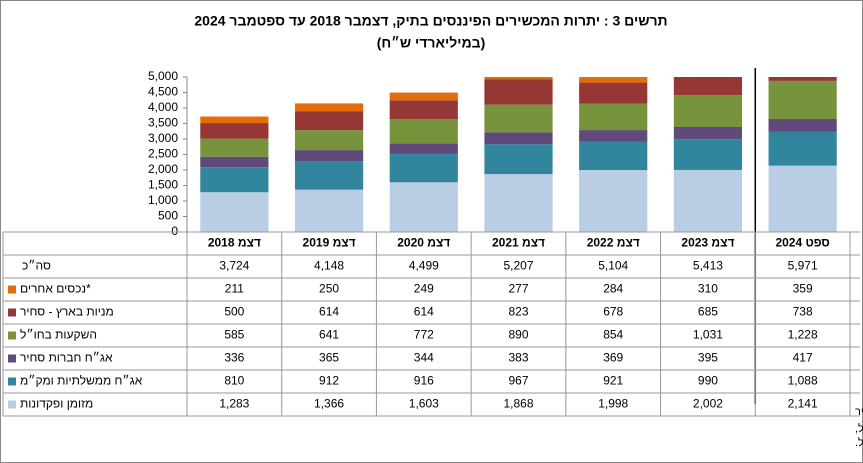 Image resolution: width=863 pixels, height=463 pixels. What do you see at coordinates (424, 404) in the screenshot?
I see `value-label: 1,603` at bounding box center [424, 404].